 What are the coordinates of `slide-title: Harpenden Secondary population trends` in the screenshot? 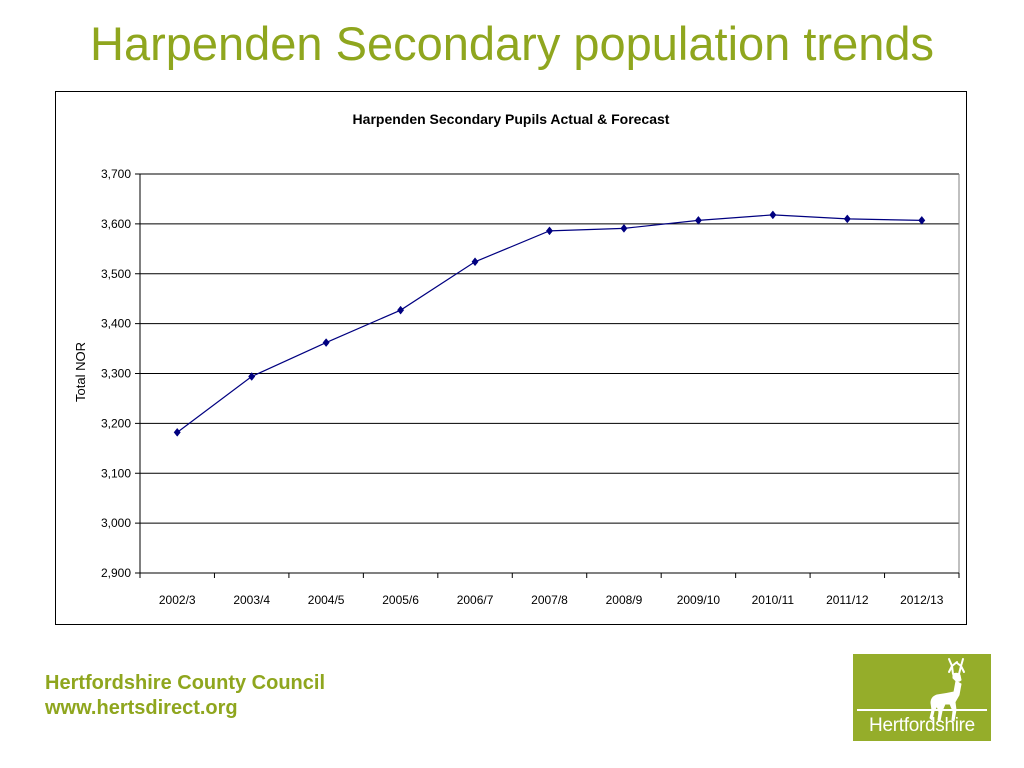 It's located at (512, 43).